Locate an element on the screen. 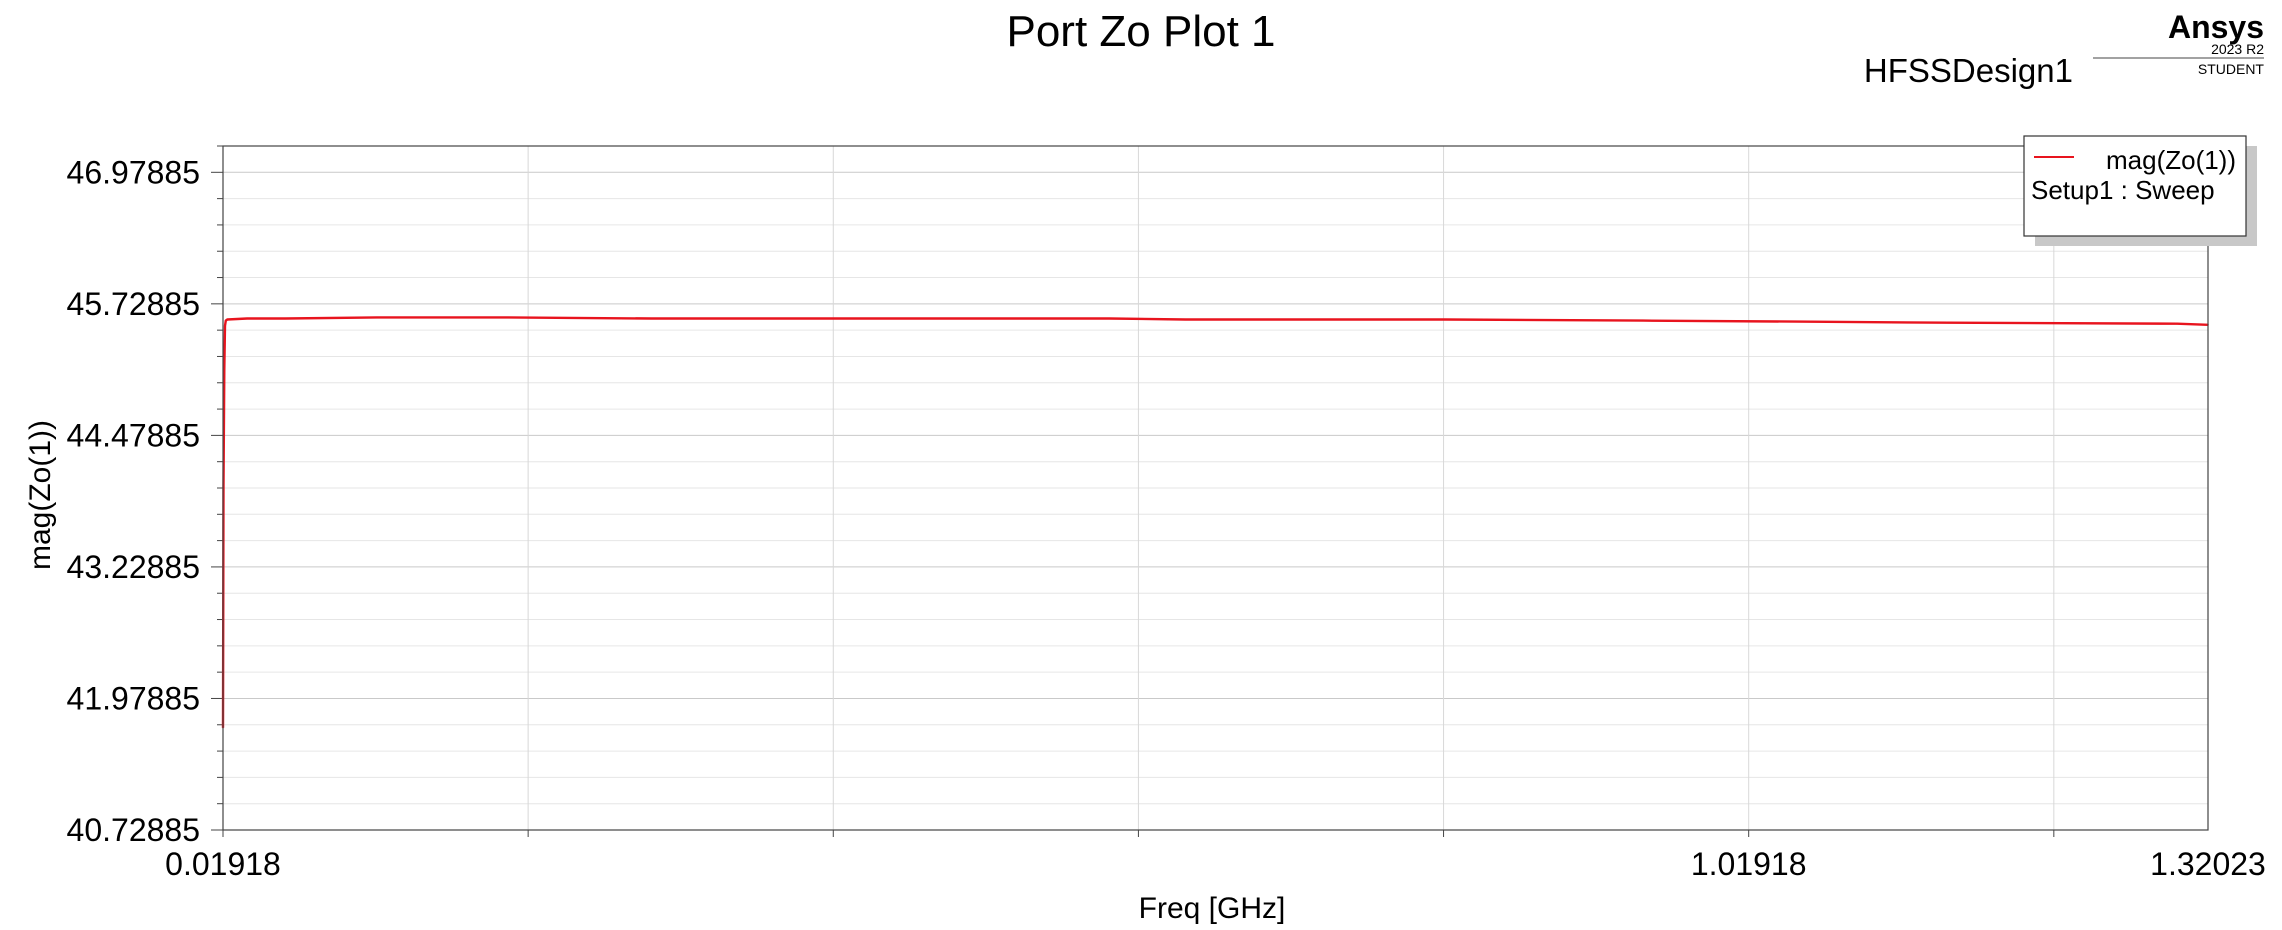 The width and height of the screenshot is (2282, 930). legend: mag(Zo(1)) Setup1 : Sweep is located at coordinates (2140, 190).